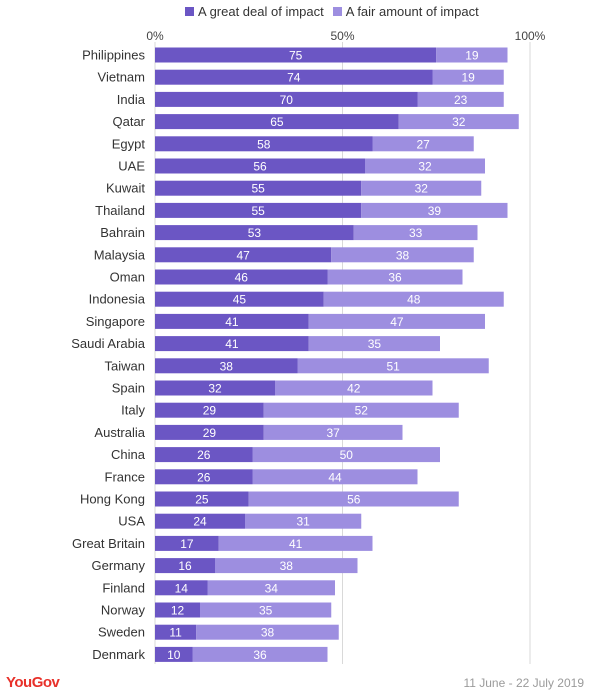 This screenshot has height=696, width=594. Describe the element at coordinates (131, 166) in the screenshot. I see `category-label-uae: UAE` at that location.